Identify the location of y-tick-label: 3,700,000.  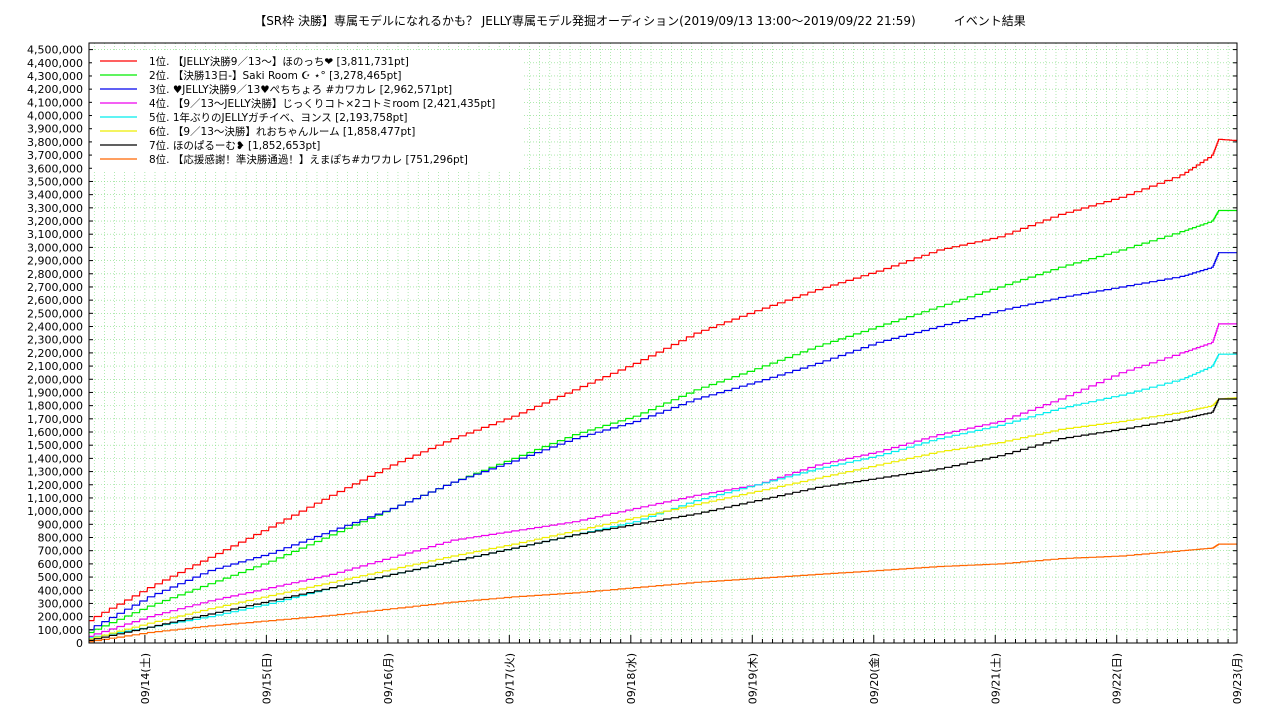
(55, 155).